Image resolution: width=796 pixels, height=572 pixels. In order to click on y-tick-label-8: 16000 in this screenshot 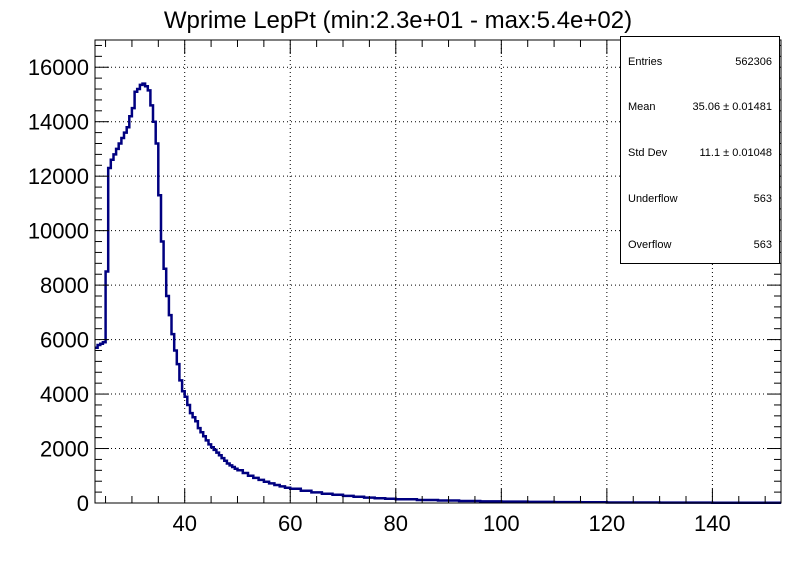, I will do `click(58, 67)`.